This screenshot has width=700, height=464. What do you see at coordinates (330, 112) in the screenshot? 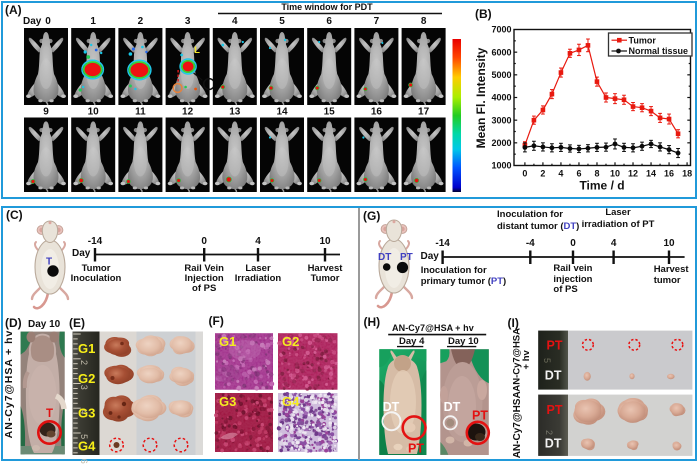
I see `svg-text: 15` at bounding box center [330, 112].